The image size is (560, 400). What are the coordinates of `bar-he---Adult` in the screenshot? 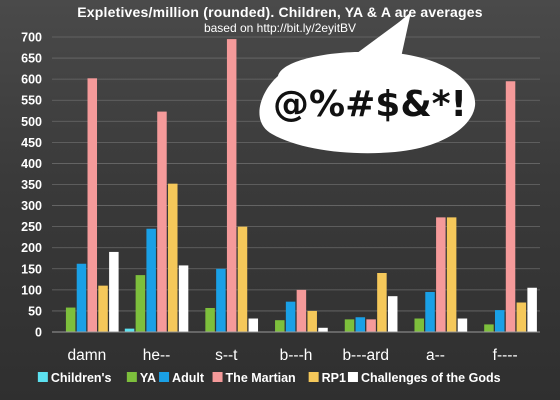 It's located at (151, 280).